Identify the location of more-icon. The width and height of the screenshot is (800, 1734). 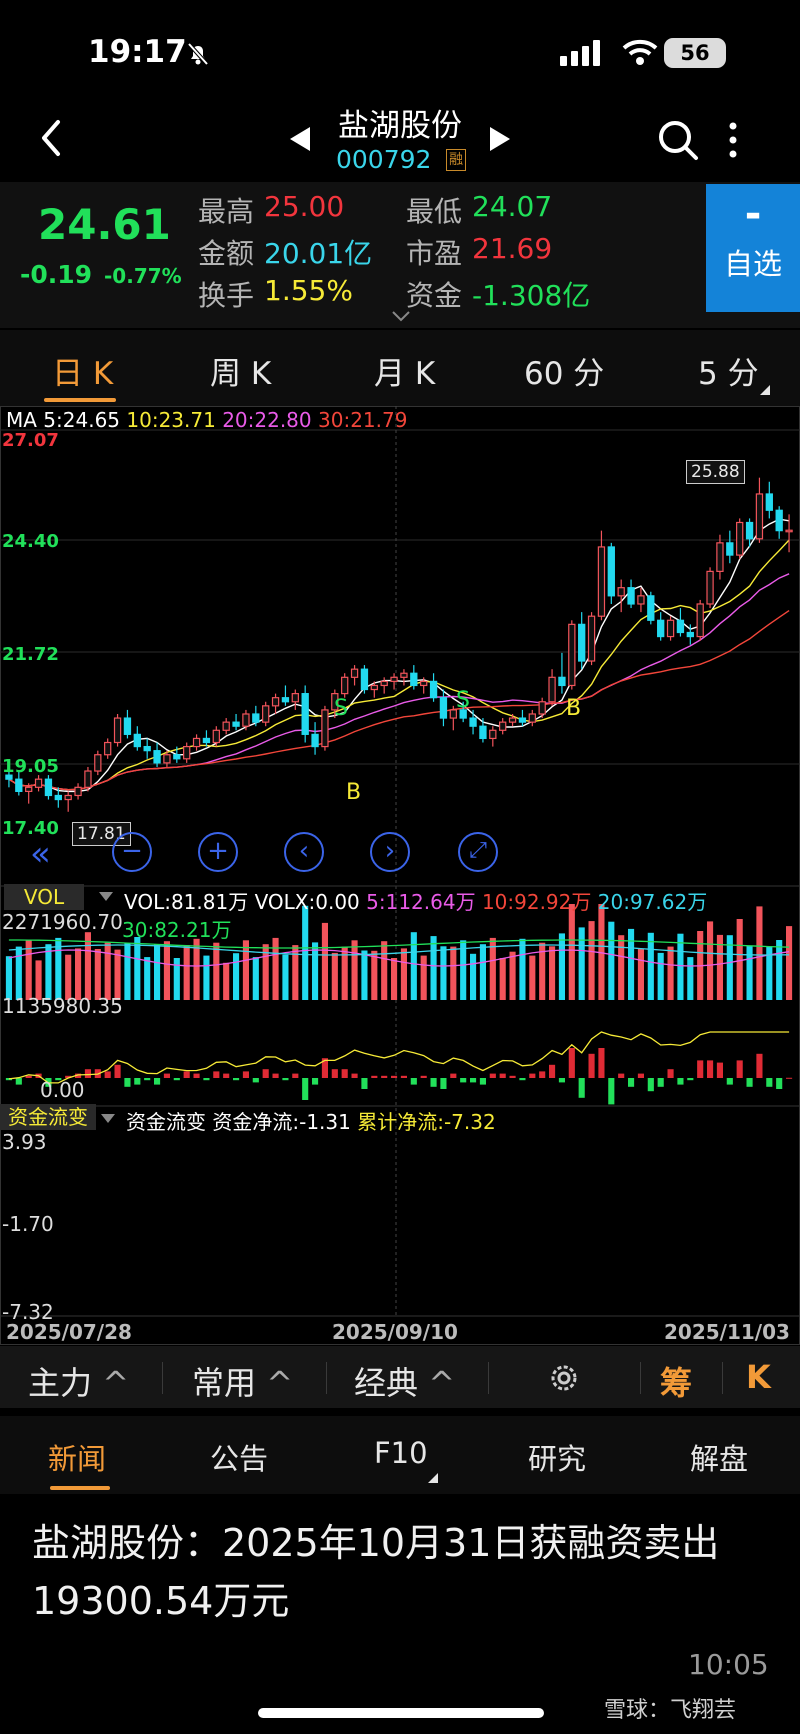
(733, 142).